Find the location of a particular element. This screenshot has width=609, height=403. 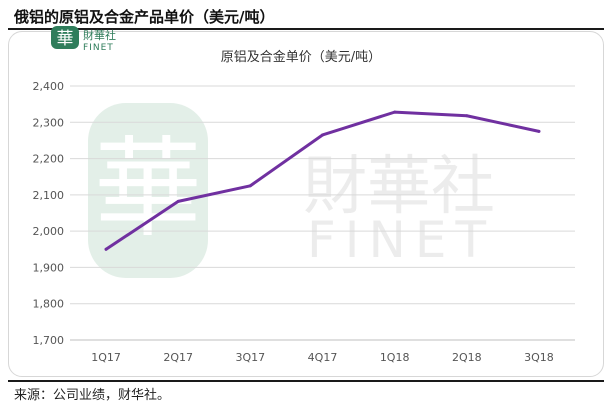

logo-seal-char: 華 is located at coordinates (65, 39).